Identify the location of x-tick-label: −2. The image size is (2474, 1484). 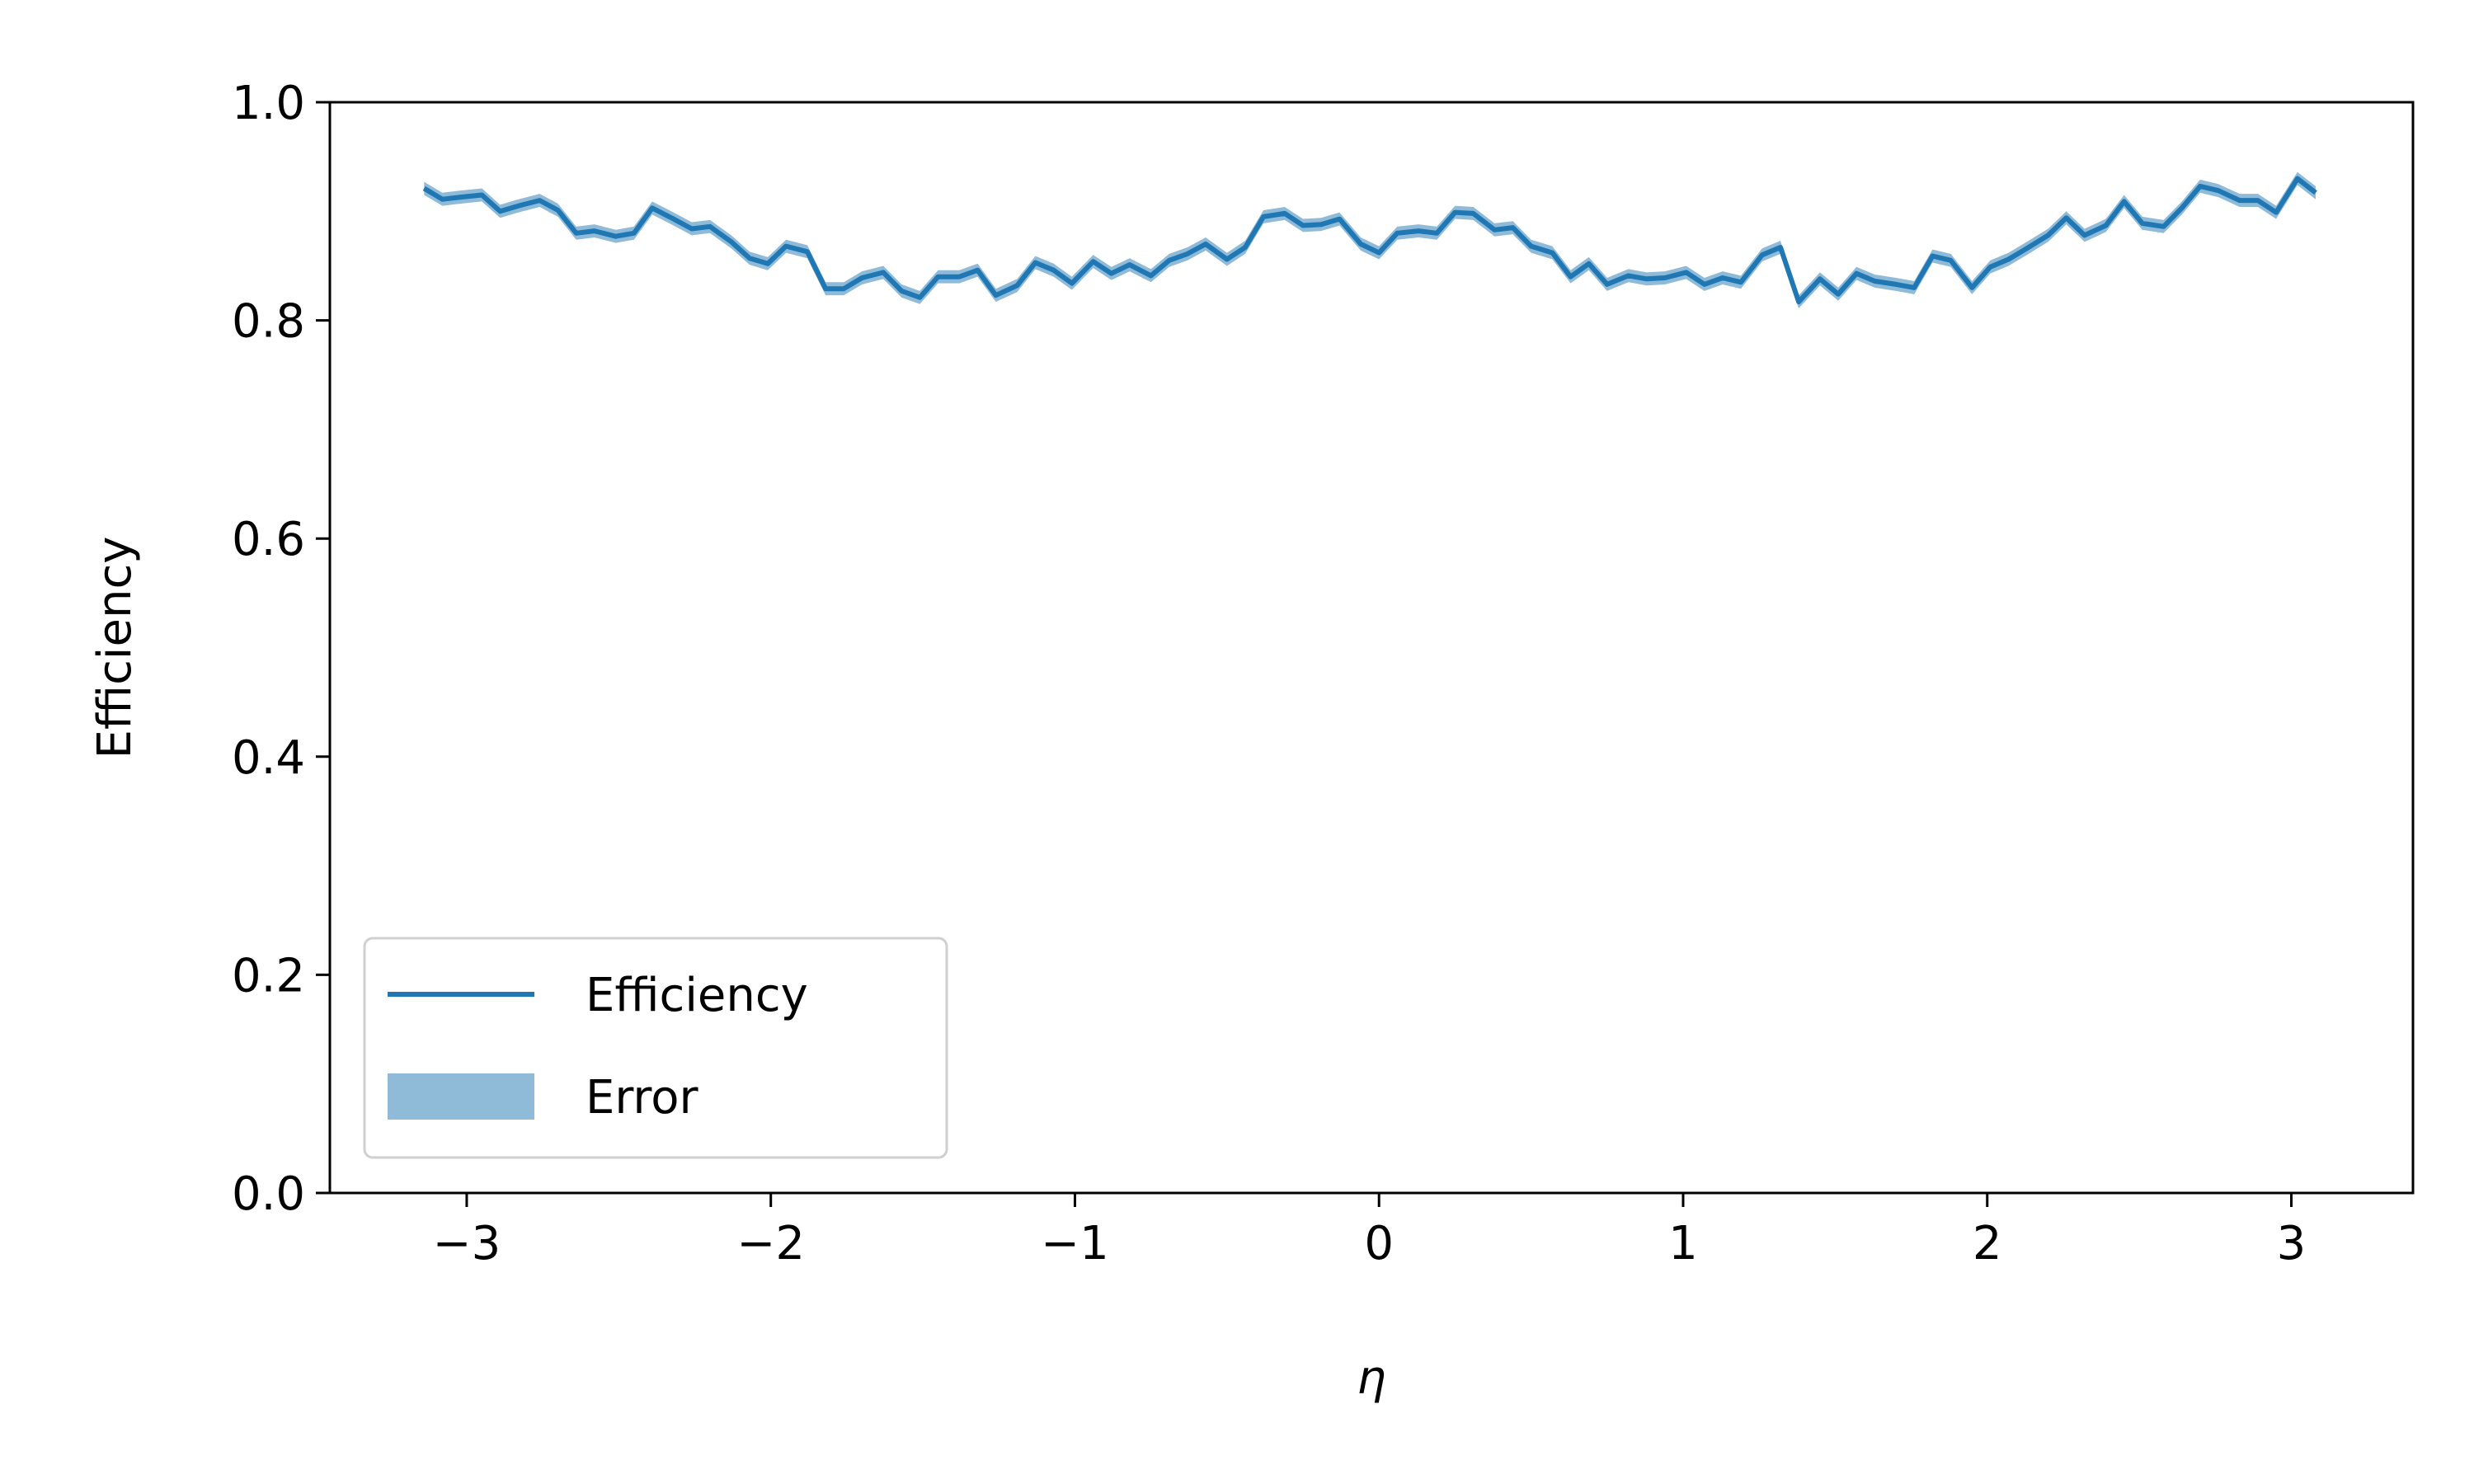
(770, 1243).